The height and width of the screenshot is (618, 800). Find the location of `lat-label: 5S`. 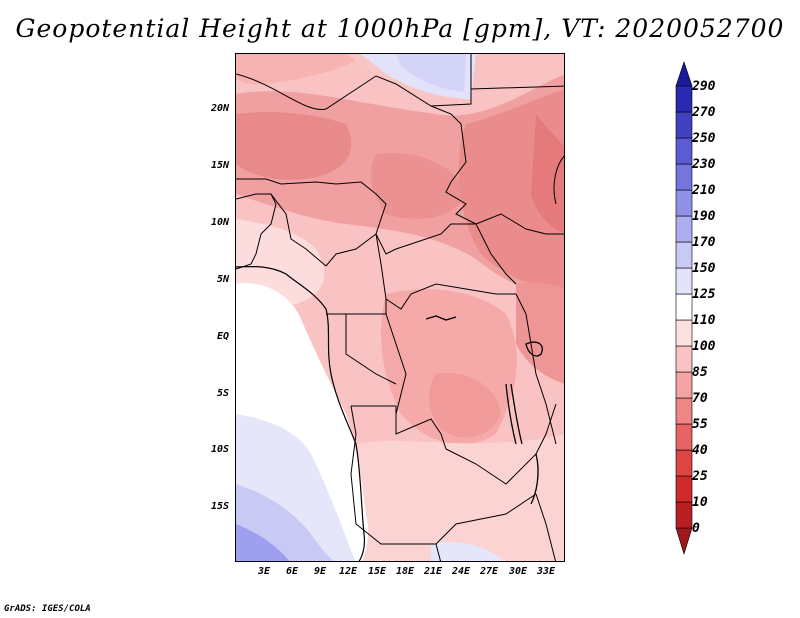

lat-label: 5S is located at coordinates (222, 393).